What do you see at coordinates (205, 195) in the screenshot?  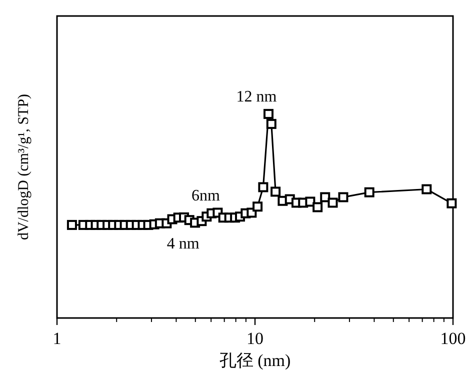 I see `annotation: 6nm` at bounding box center [205, 195].